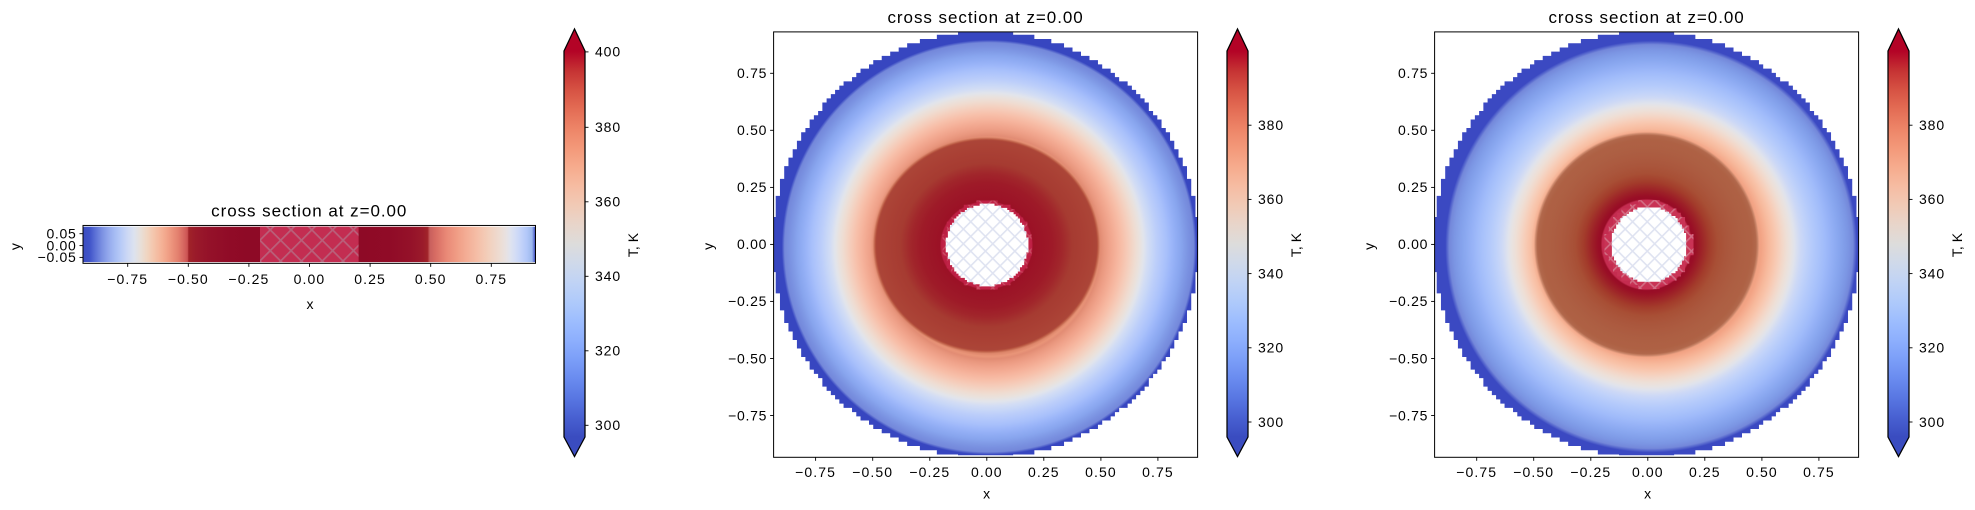 This screenshot has width=1975, height=510. What do you see at coordinates (61, 234) in the screenshot?
I see `svg-text: 0.05` at bounding box center [61, 234].